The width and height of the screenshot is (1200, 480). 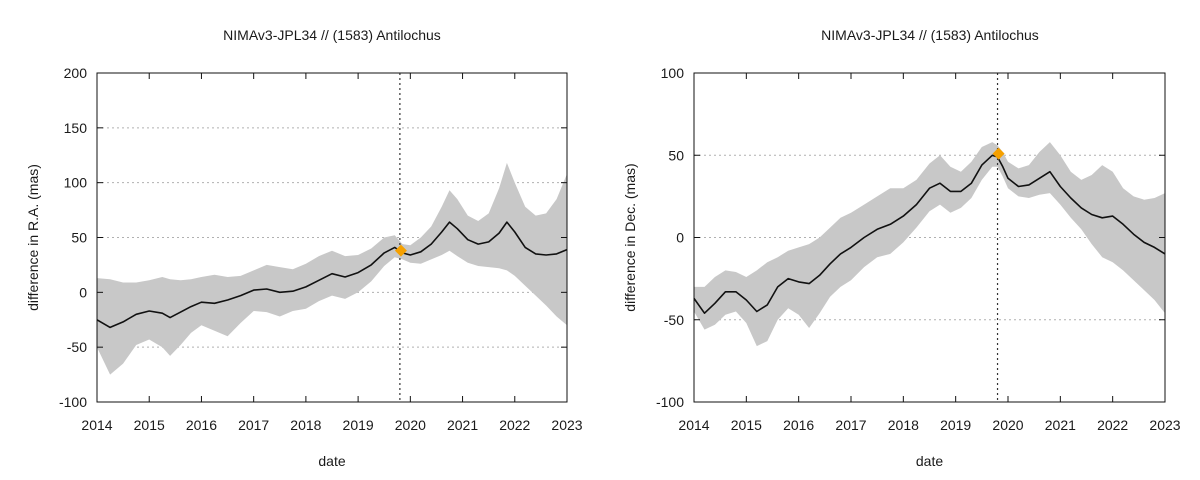 I want to click on y-tick-label: 150, so click(x=76, y=128).